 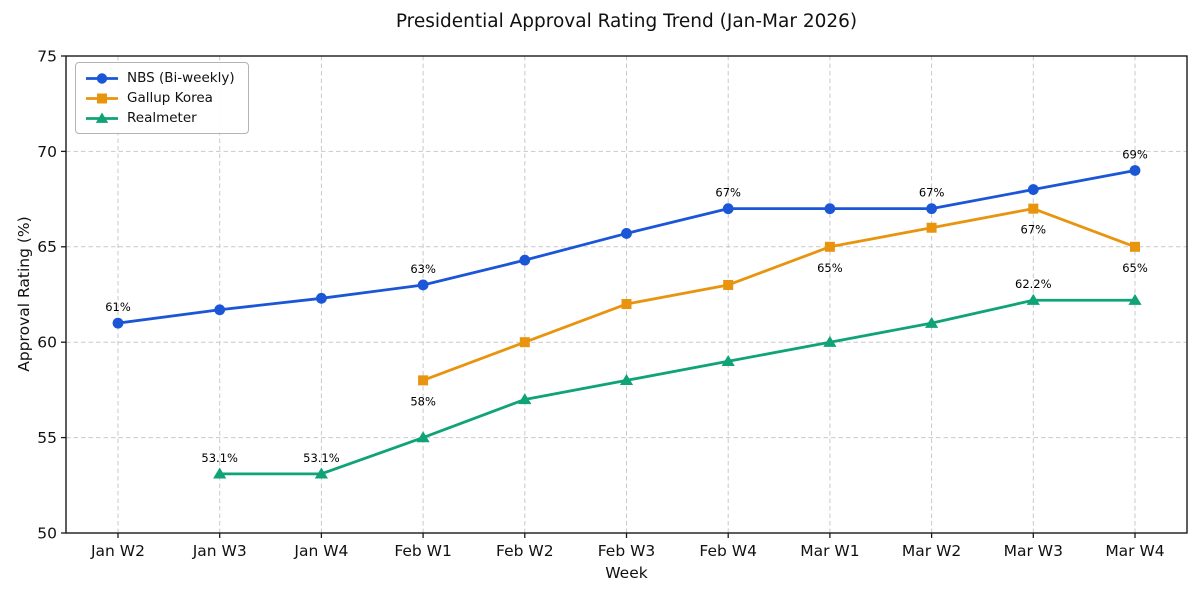 I want to click on legend-item-nbs-bi-weekly: NBS (Bi-weekly), so click(x=160, y=78).